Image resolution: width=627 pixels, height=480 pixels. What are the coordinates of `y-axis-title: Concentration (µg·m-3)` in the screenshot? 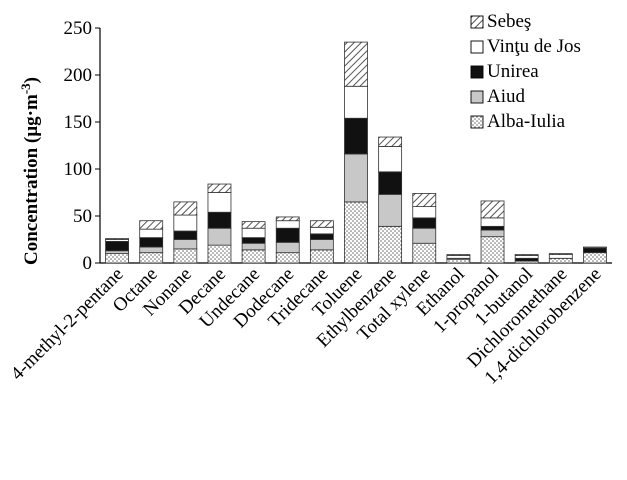 It's located at (30, 171).